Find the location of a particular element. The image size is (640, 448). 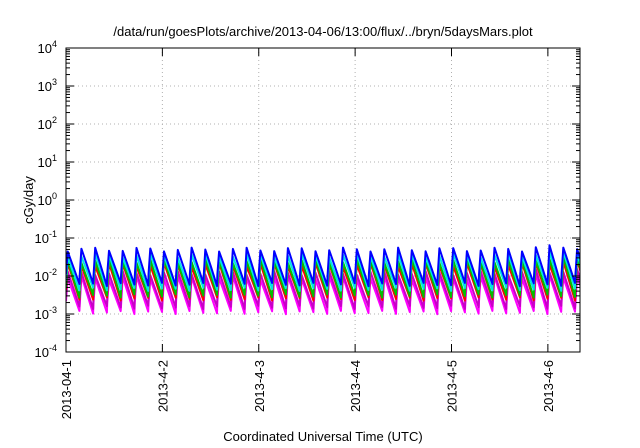

series-line is located at coordinates (323, 266).